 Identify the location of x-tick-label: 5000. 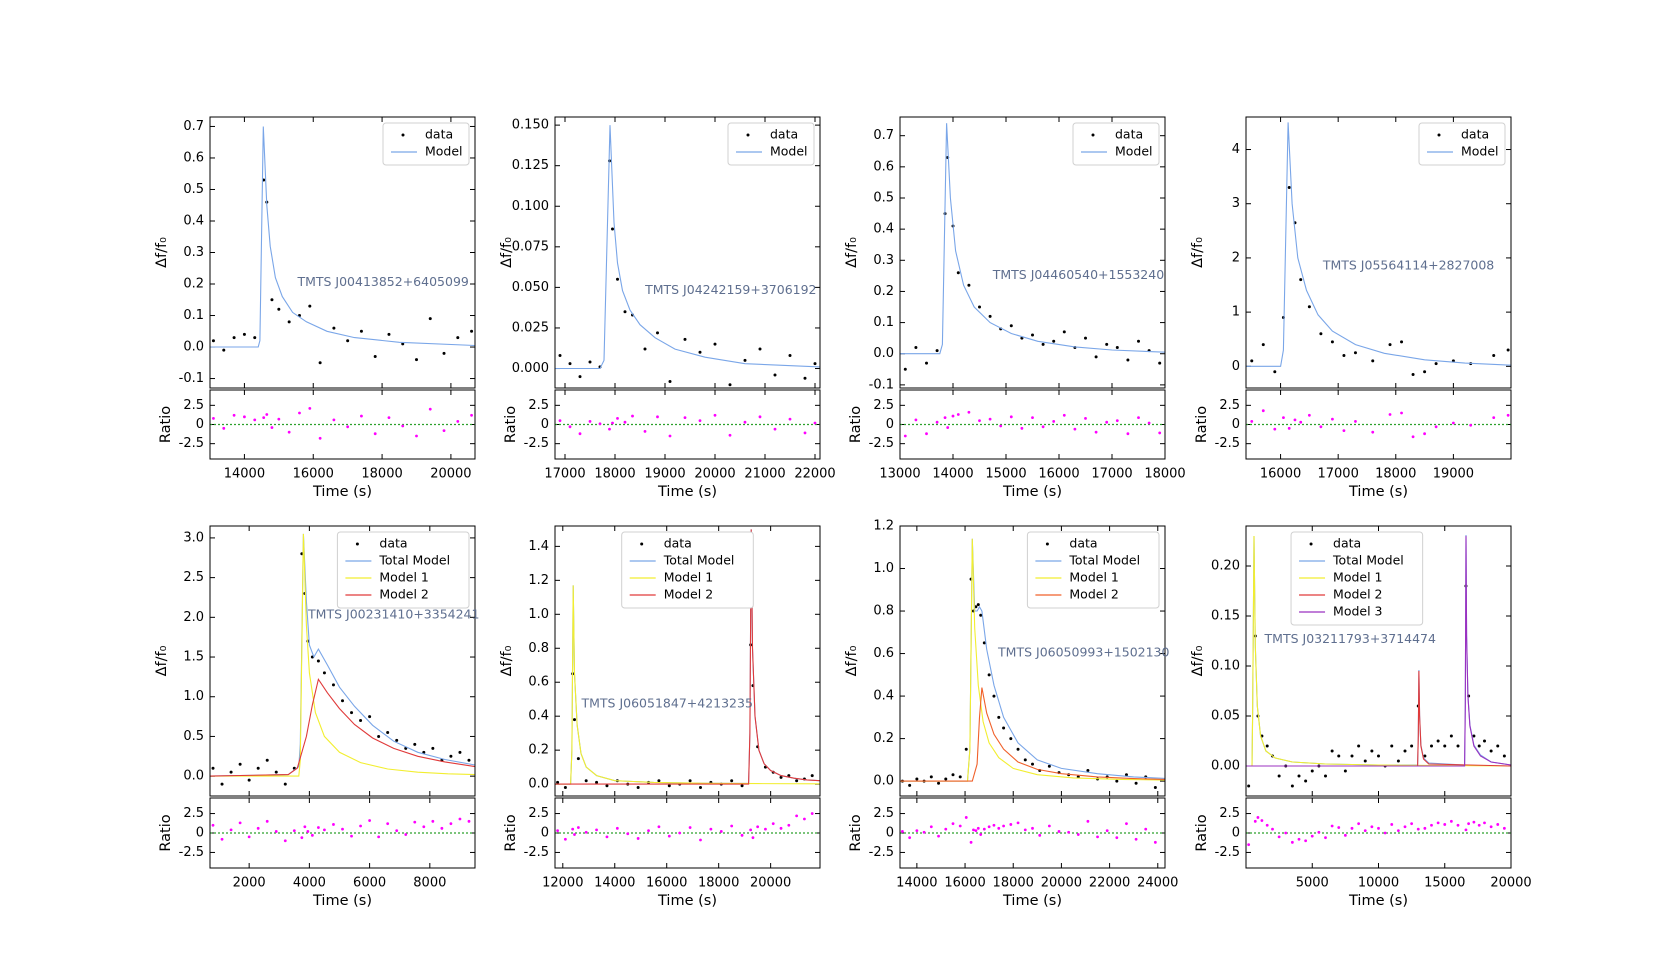
(1312, 883).